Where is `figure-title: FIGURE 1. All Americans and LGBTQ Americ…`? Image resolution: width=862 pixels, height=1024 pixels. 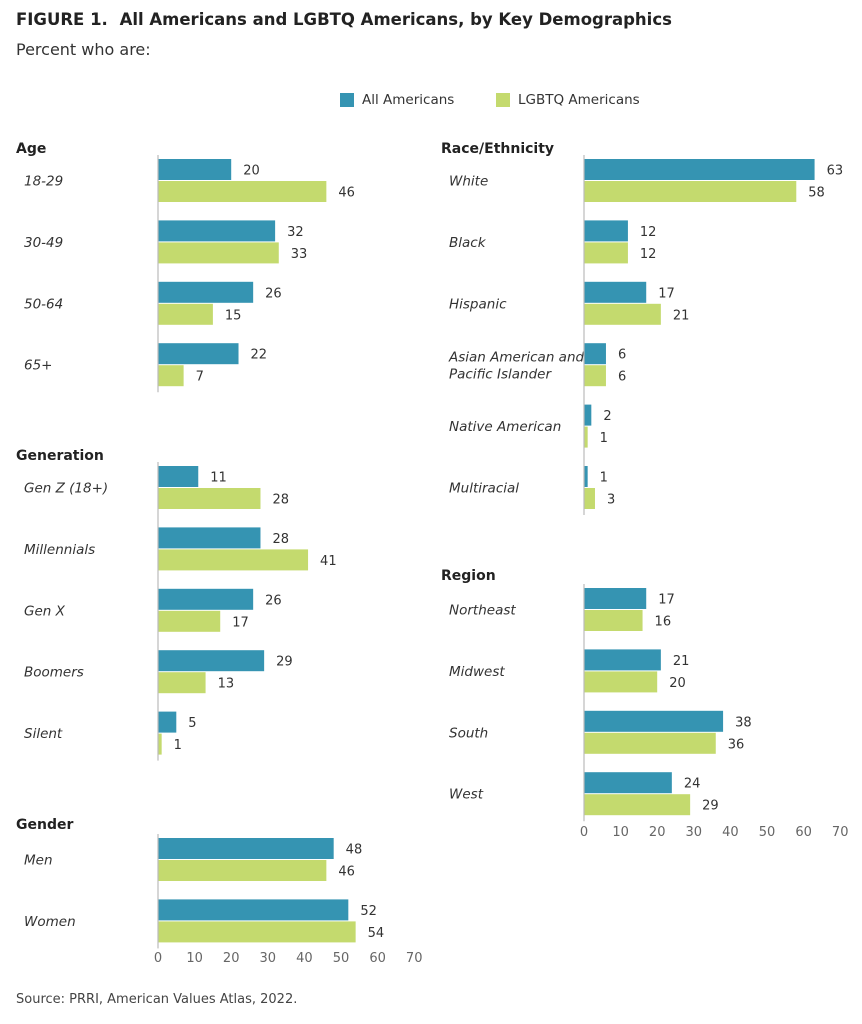 figure-title: FIGURE 1. All Americans and LGBTQ Americ… is located at coordinates (344, 19).